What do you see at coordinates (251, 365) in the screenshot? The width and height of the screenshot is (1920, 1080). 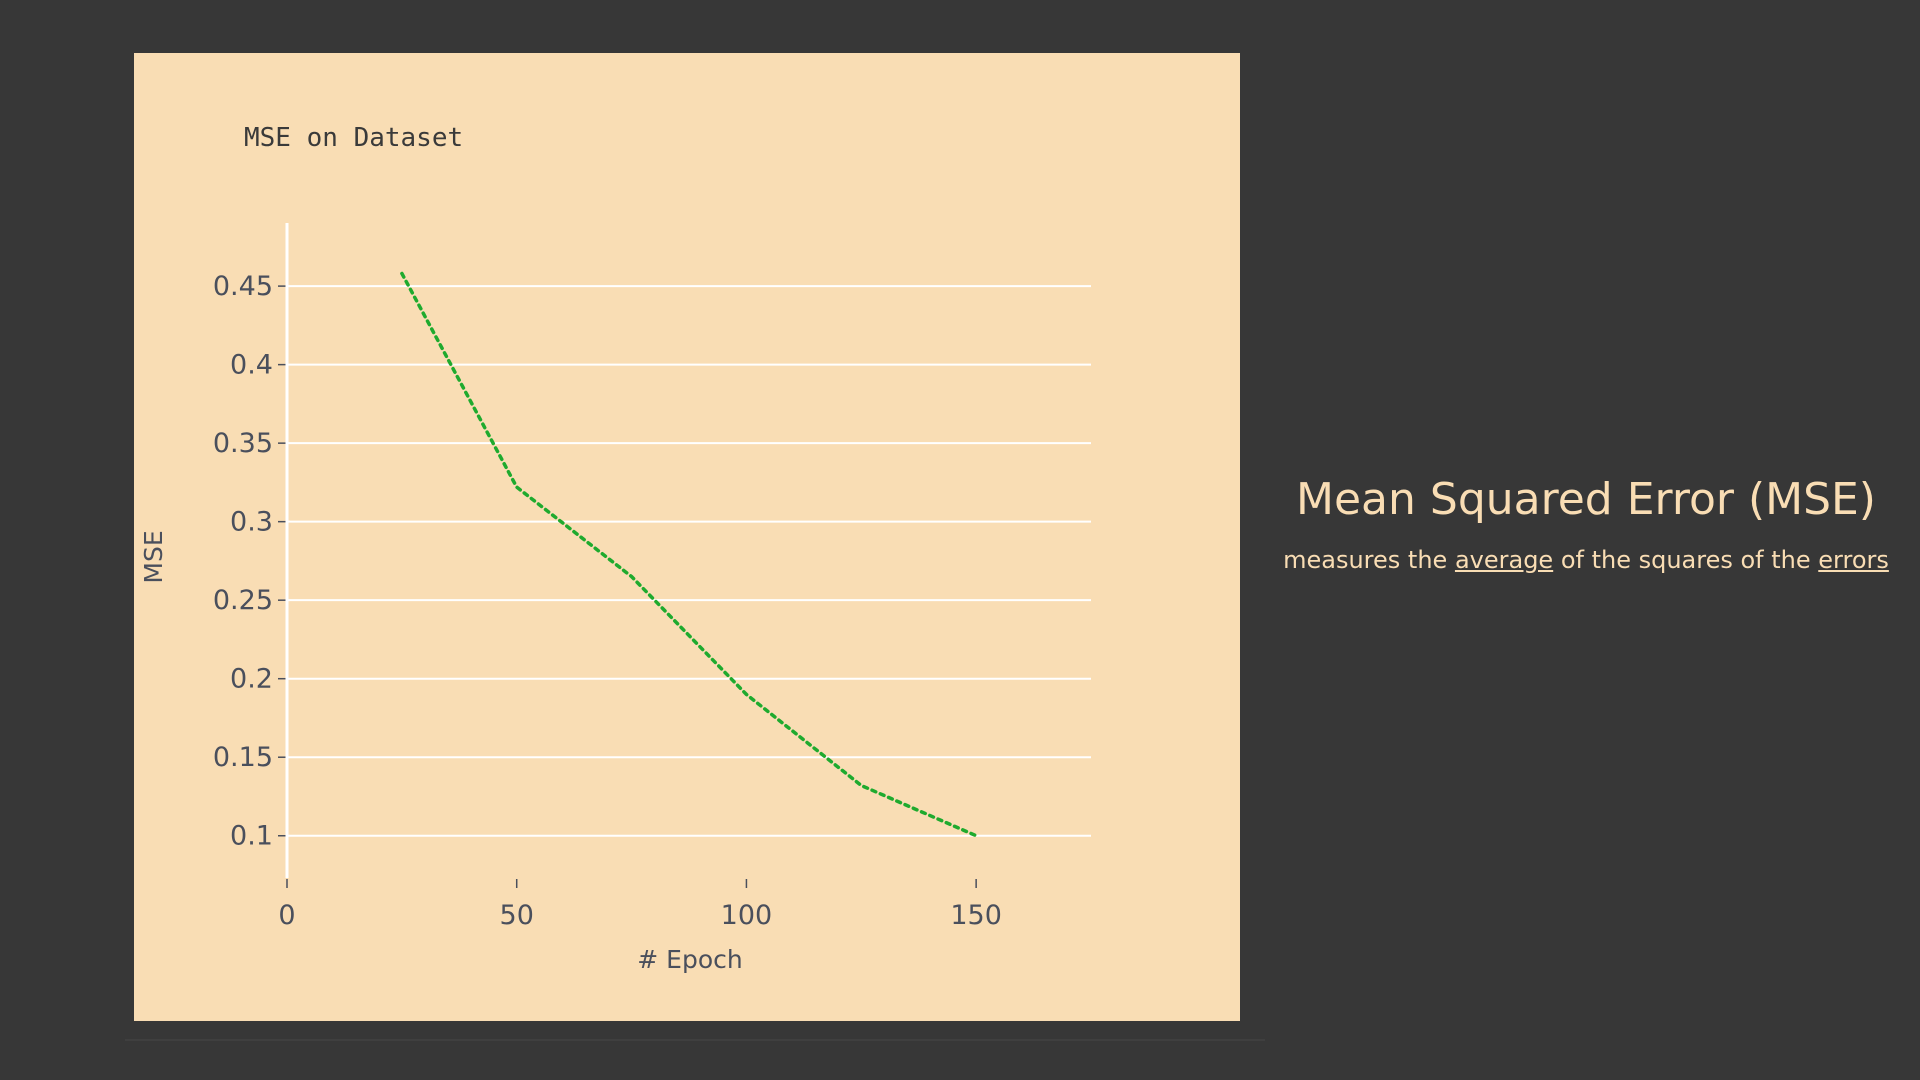 I see `y-tick-label-6: 0.4` at bounding box center [251, 365].